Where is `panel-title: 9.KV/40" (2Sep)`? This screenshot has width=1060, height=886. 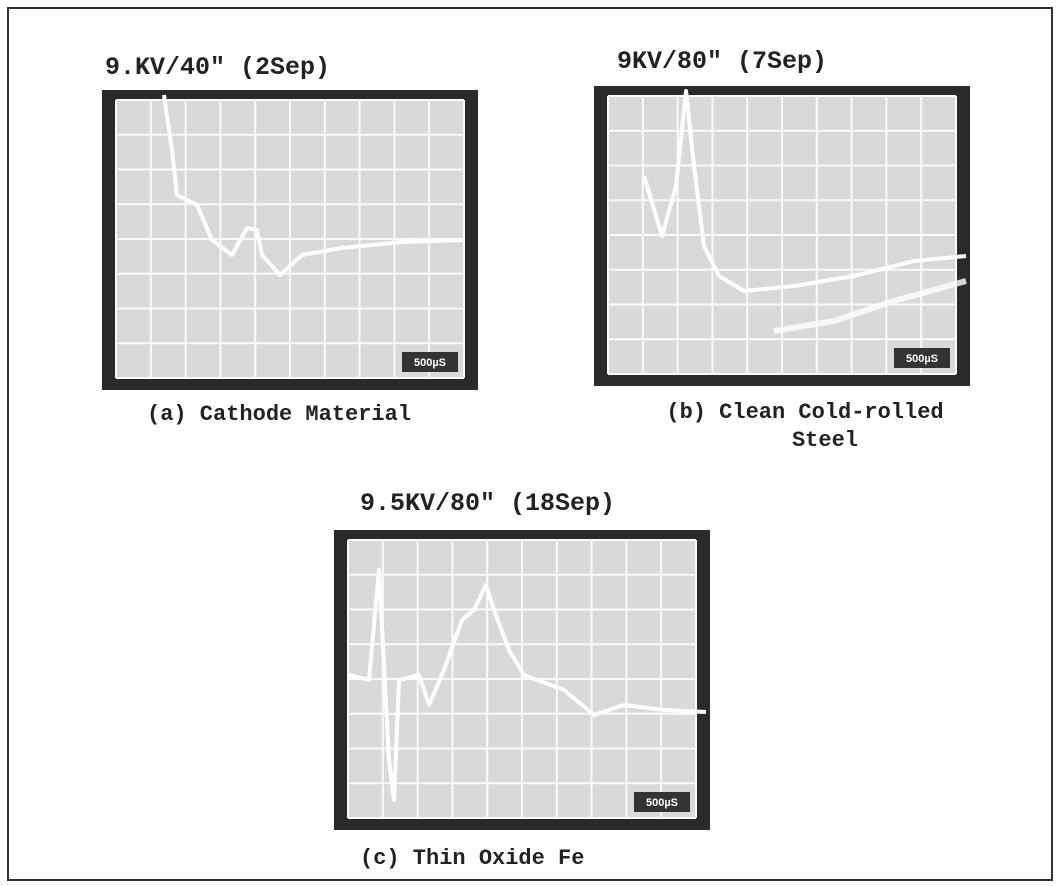
panel-title: 9.KV/40" (2Sep) is located at coordinates (217, 67).